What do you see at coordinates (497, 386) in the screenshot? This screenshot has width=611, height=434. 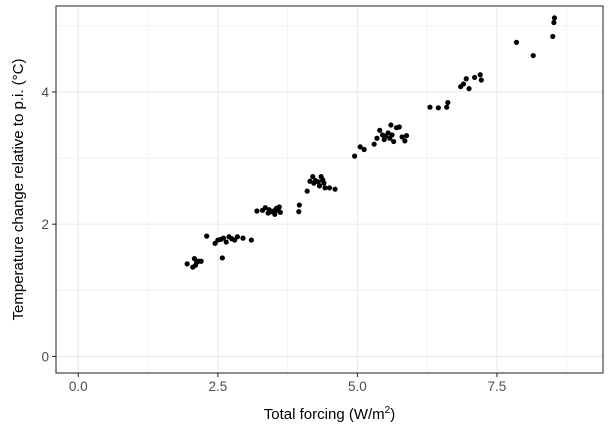 I see `x-tick-label: 7.5` at bounding box center [497, 386].